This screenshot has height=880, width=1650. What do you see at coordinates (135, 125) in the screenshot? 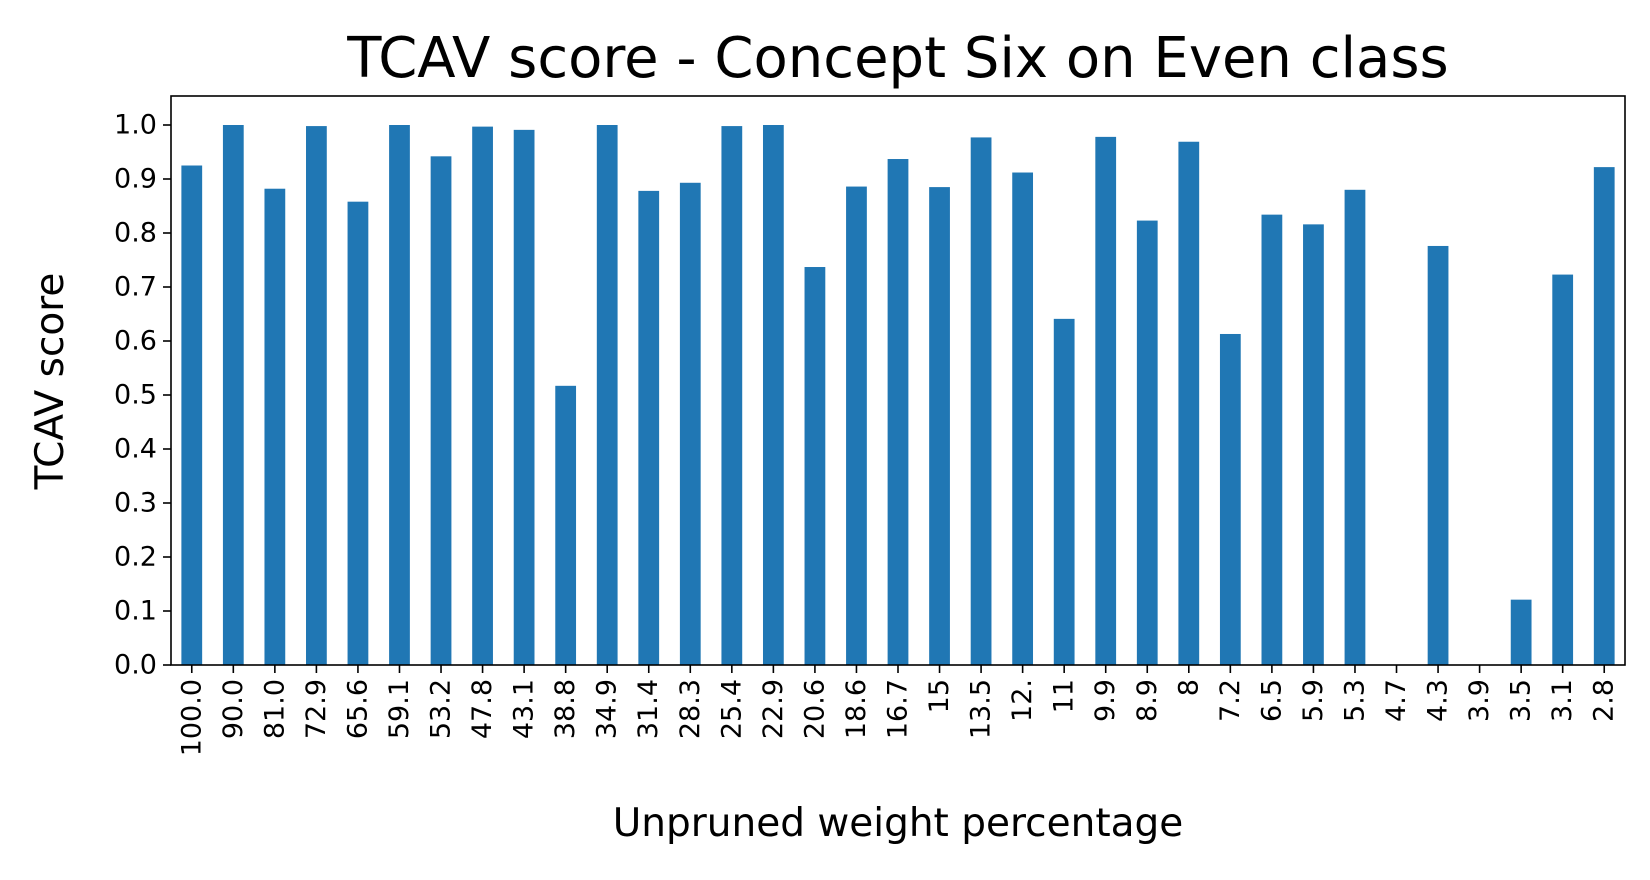
I see `y-tick-label: 1.0` at bounding box center [135, 125].